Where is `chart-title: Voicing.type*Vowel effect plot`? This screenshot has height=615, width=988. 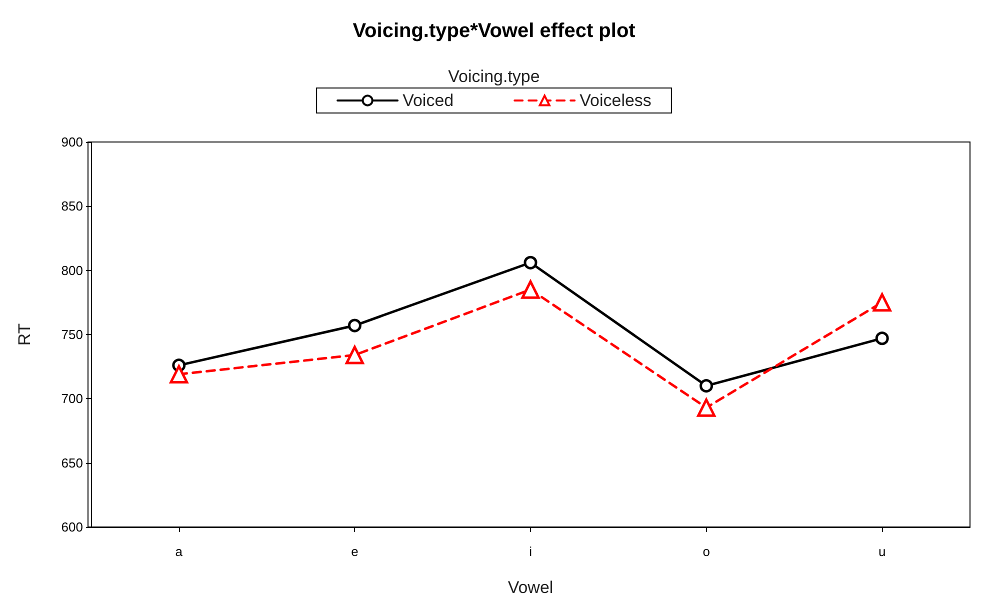 chart-title: Voicing.type*Vowel effect plot is located at coordinates (494, 31).